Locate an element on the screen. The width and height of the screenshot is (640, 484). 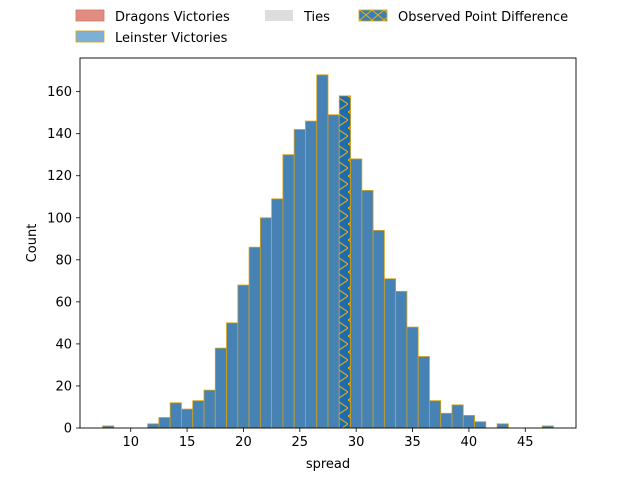
legend-entry-dragons: Dragons Victories is located at coordinates (152, 17).